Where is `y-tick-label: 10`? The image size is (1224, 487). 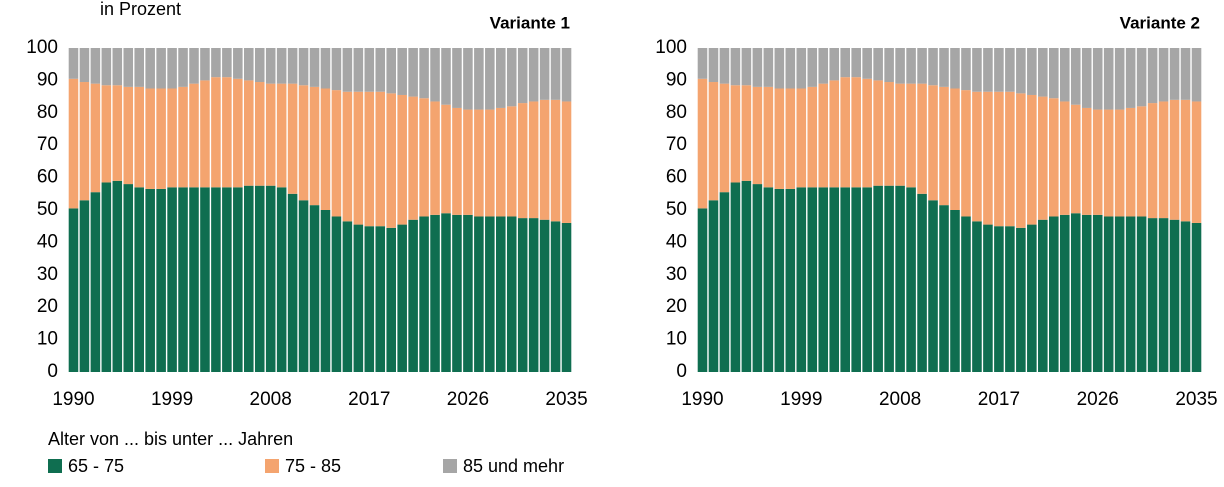 y-tick-label: 10 is located at coordinates (676, 339).